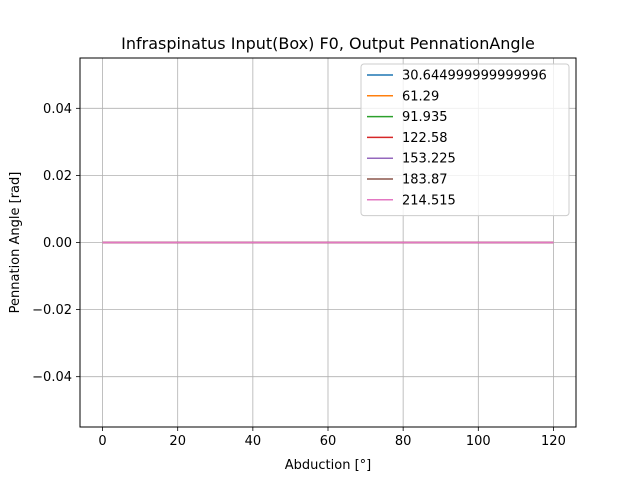  I want to click on legend-label: 214.515, so click(429, 200).